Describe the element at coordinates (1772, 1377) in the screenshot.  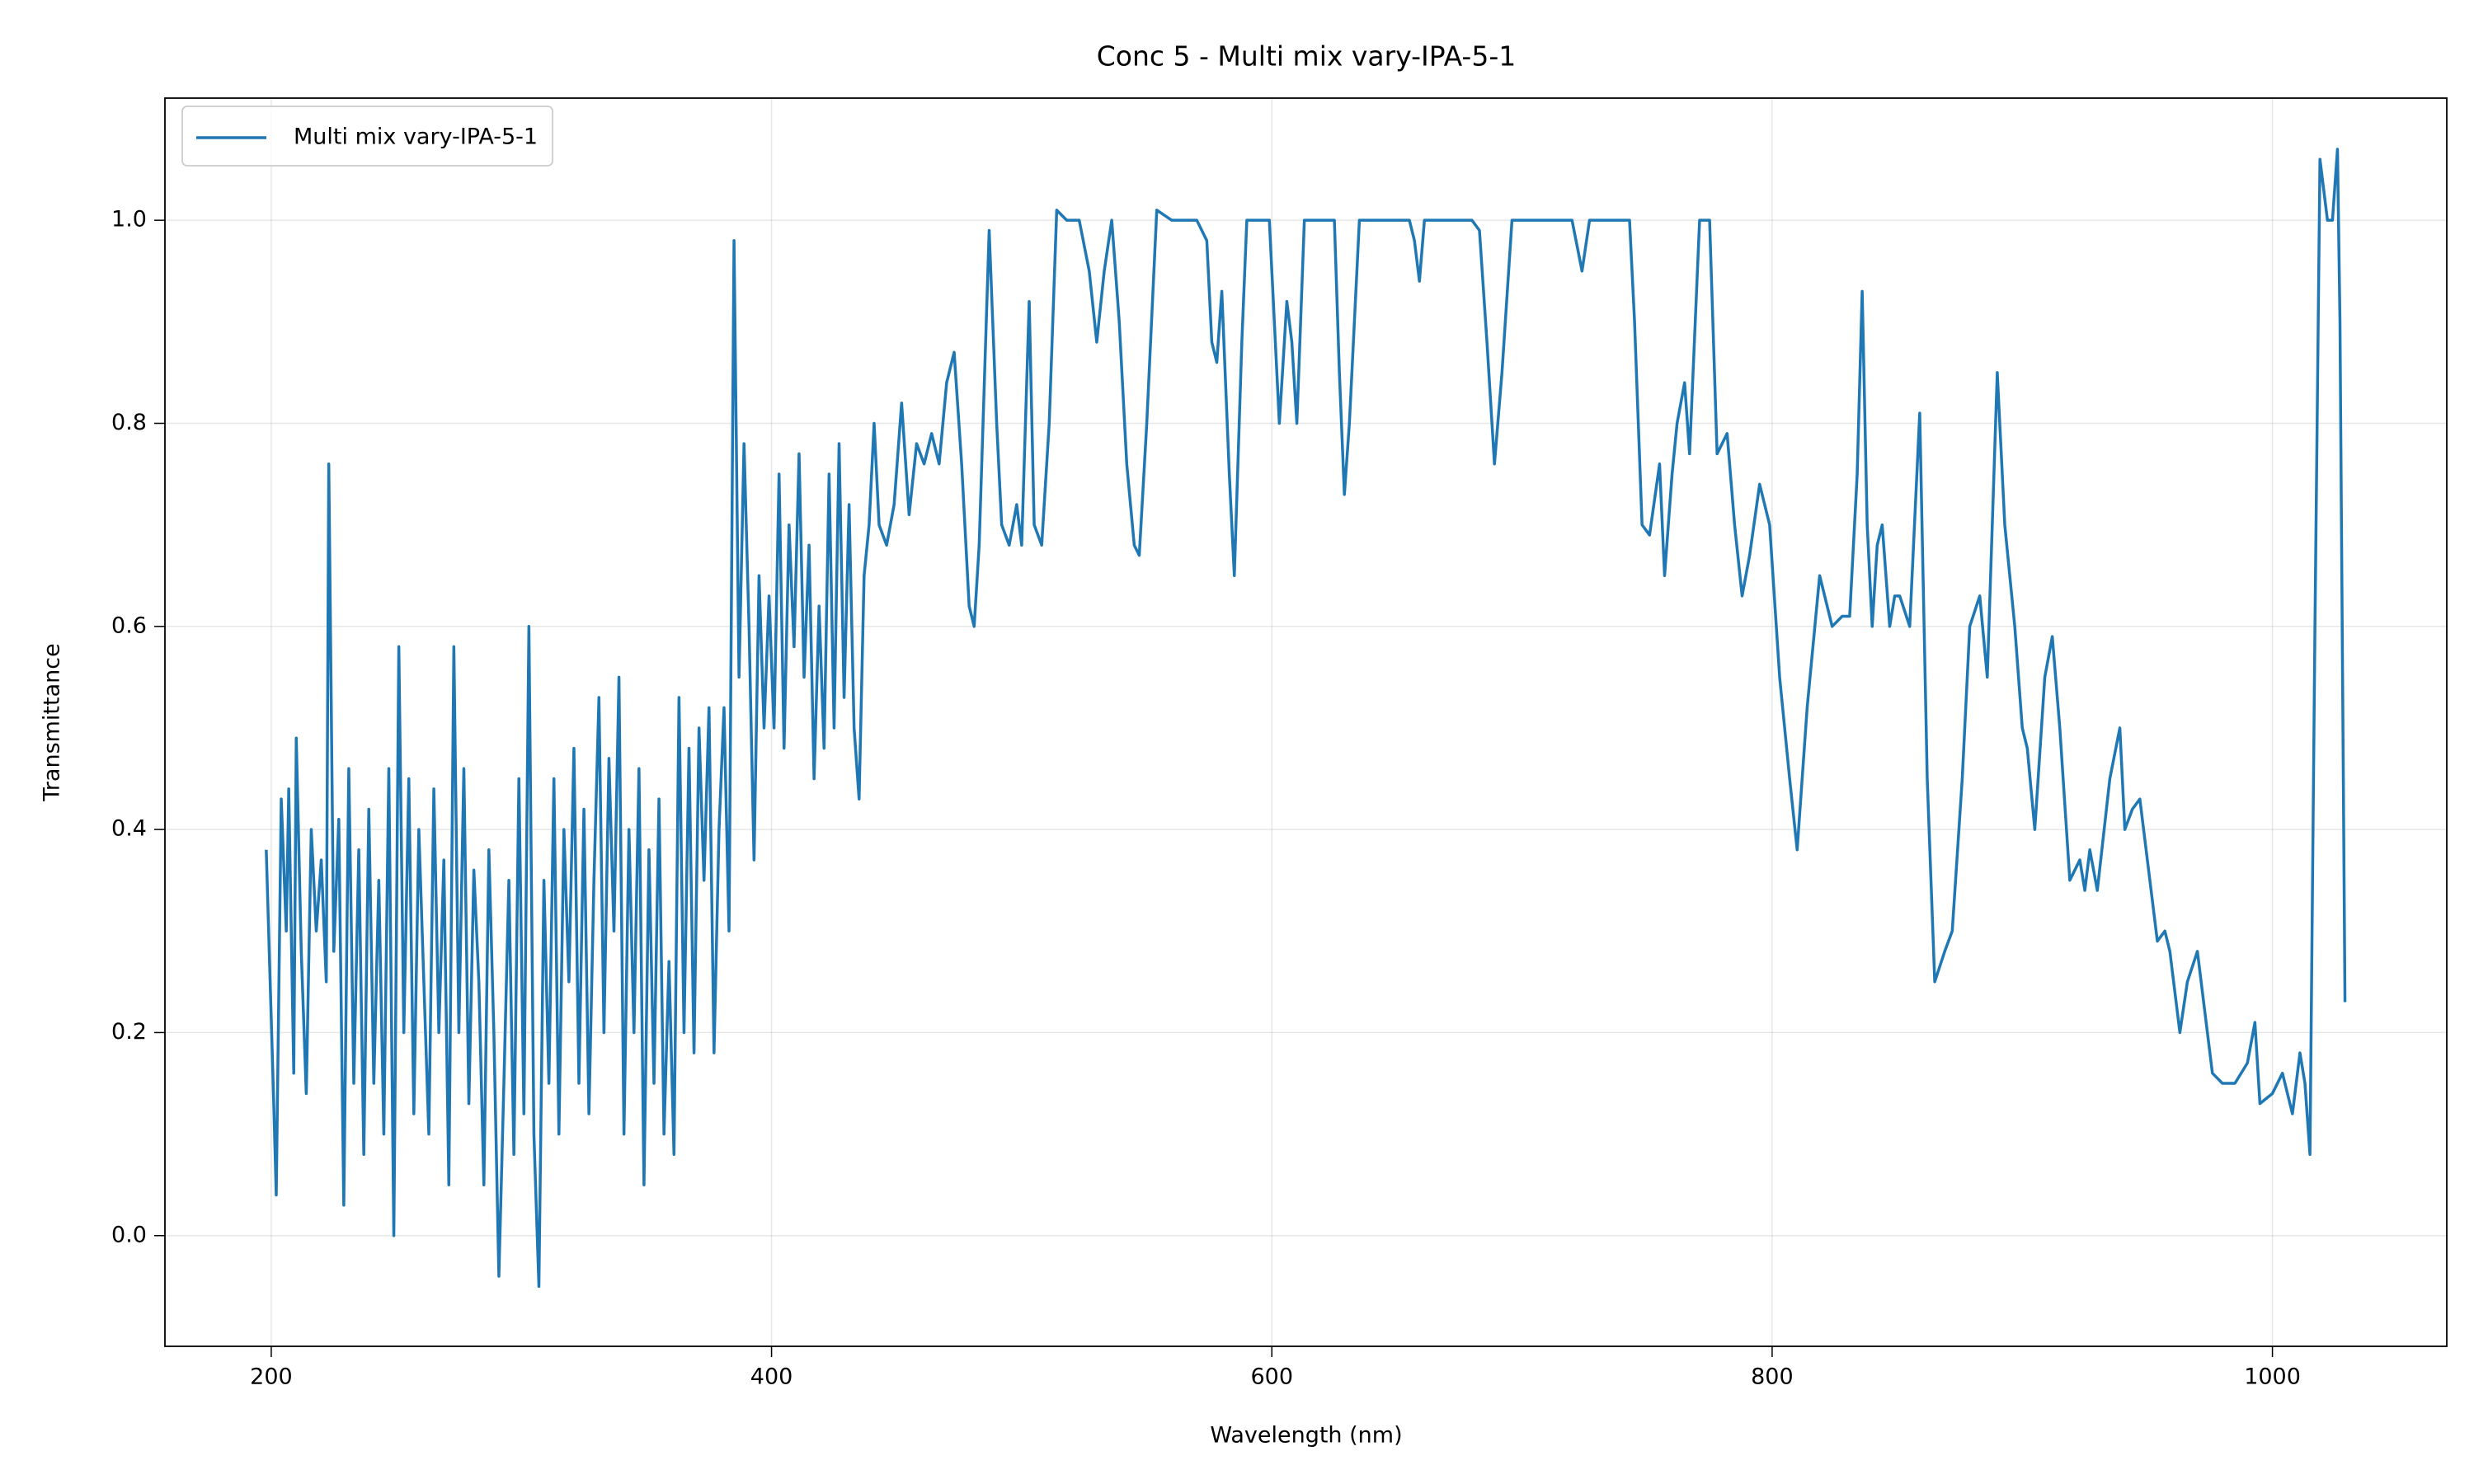
I see `x-tick-label: 800` at that location.